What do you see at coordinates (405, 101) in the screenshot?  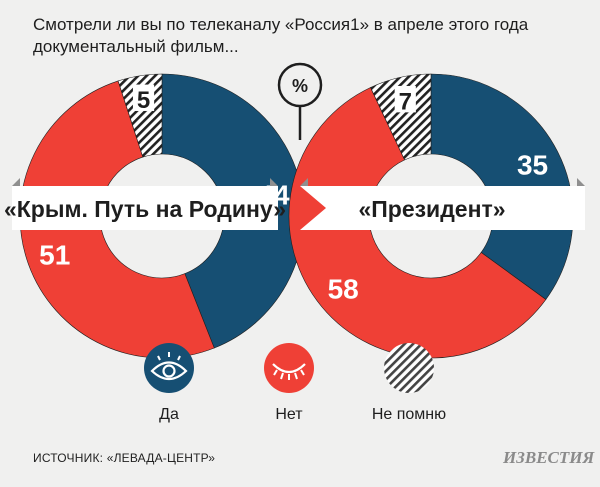 I see `value-label-dontremember: 7` at bounding box center [405, 101].